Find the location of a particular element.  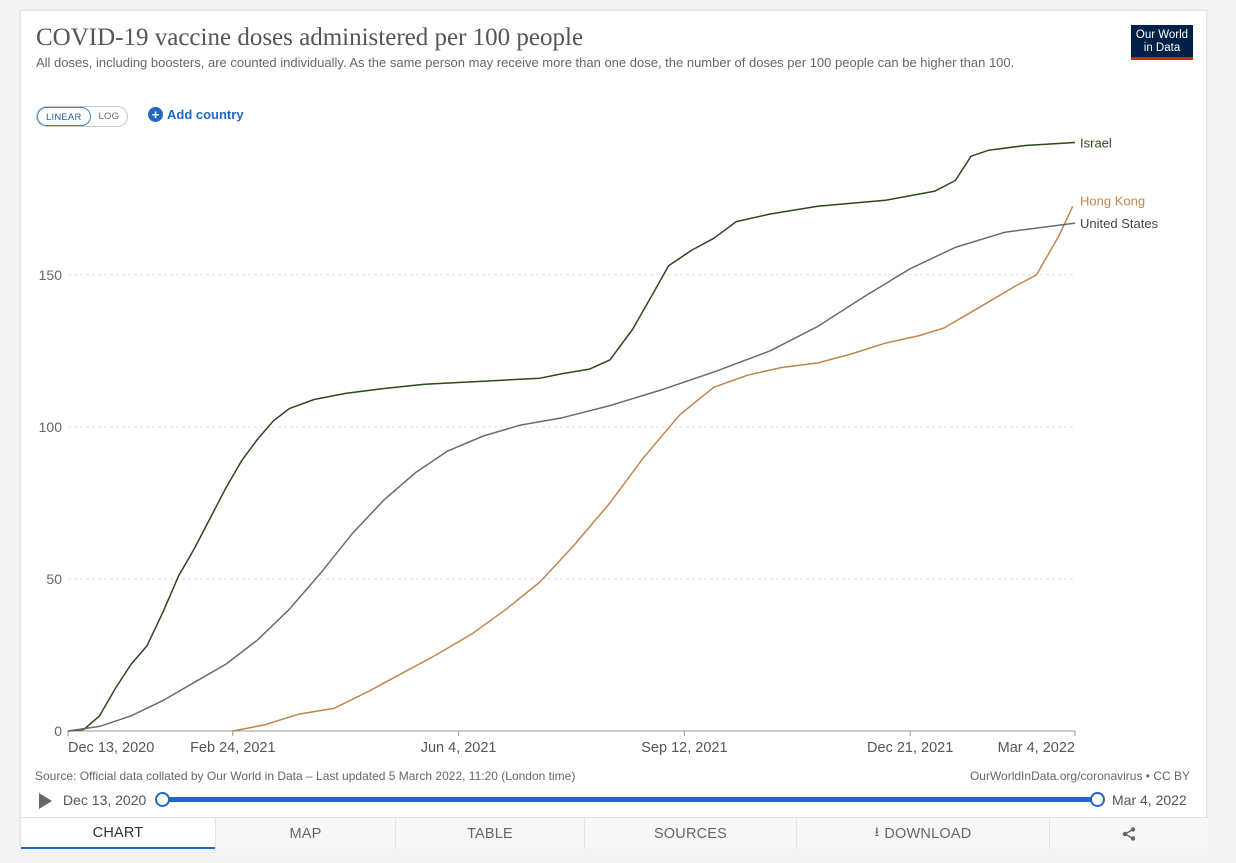

tab-share is located at coordinates (1128, 833).